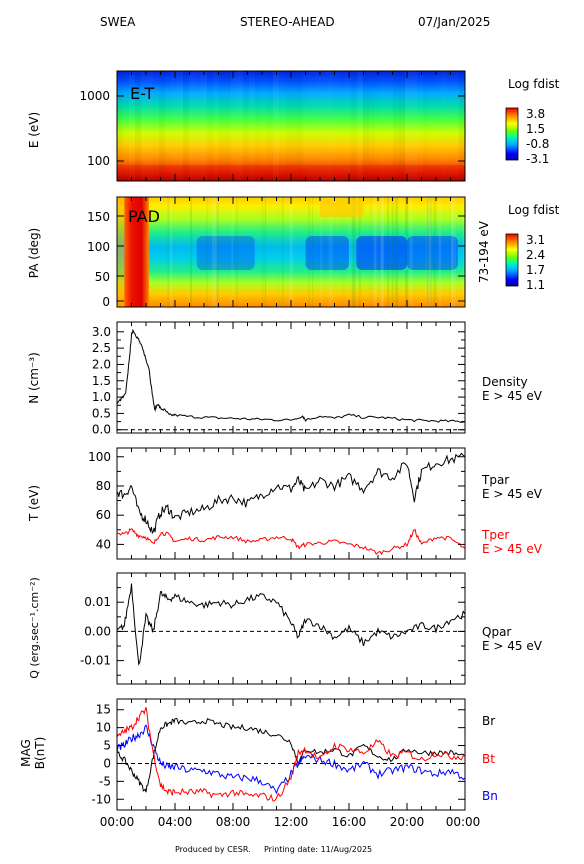  What do you see at coordinates (121, 252) in the screenshot?
I see `pad-pre-event` at bounding box center [121, 252].